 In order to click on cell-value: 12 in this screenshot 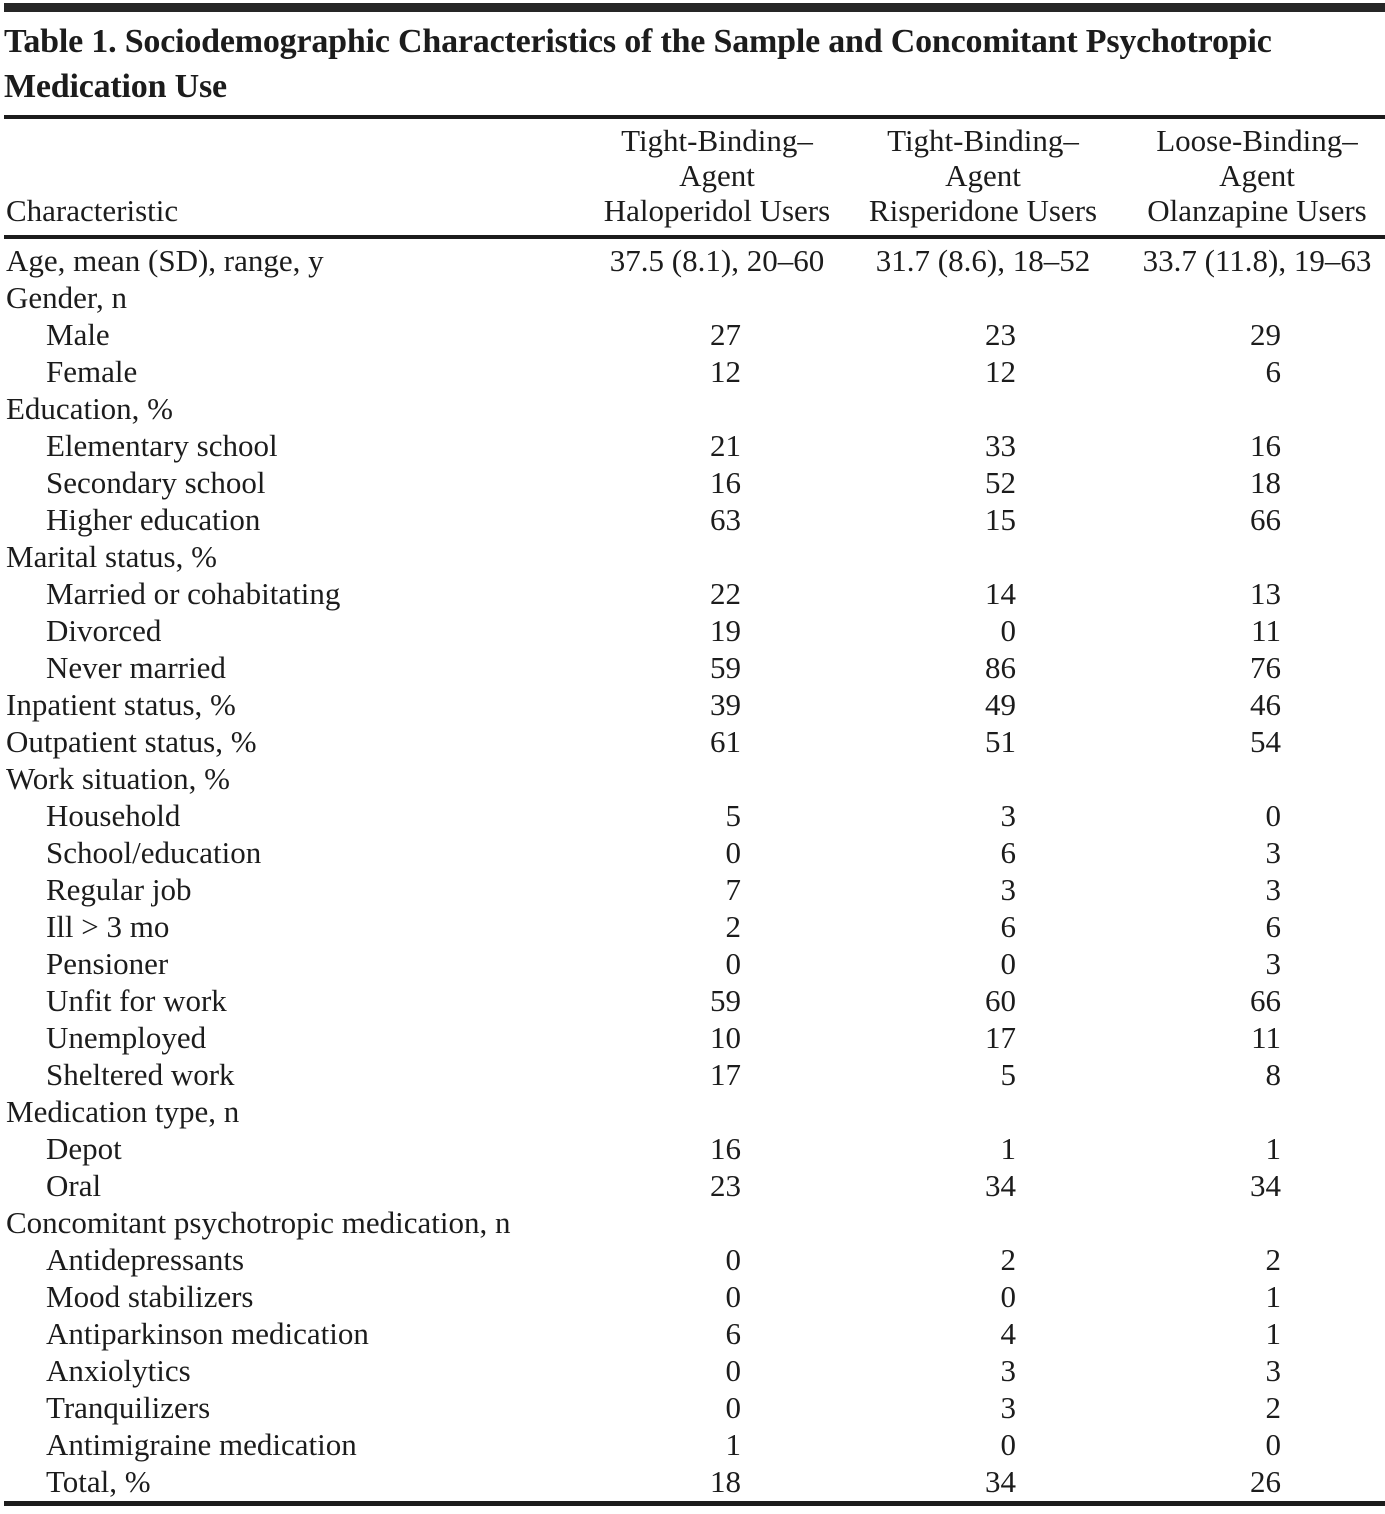, I will do `click(717, 371)`.